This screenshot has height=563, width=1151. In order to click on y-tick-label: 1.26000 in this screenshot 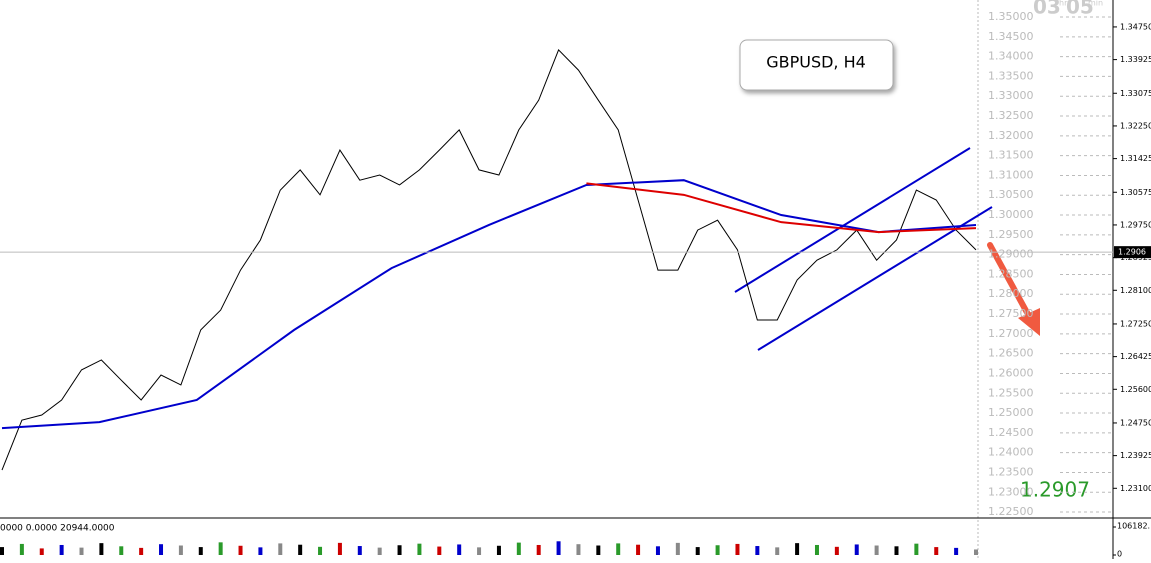, I will do `click(1011, 372)`.